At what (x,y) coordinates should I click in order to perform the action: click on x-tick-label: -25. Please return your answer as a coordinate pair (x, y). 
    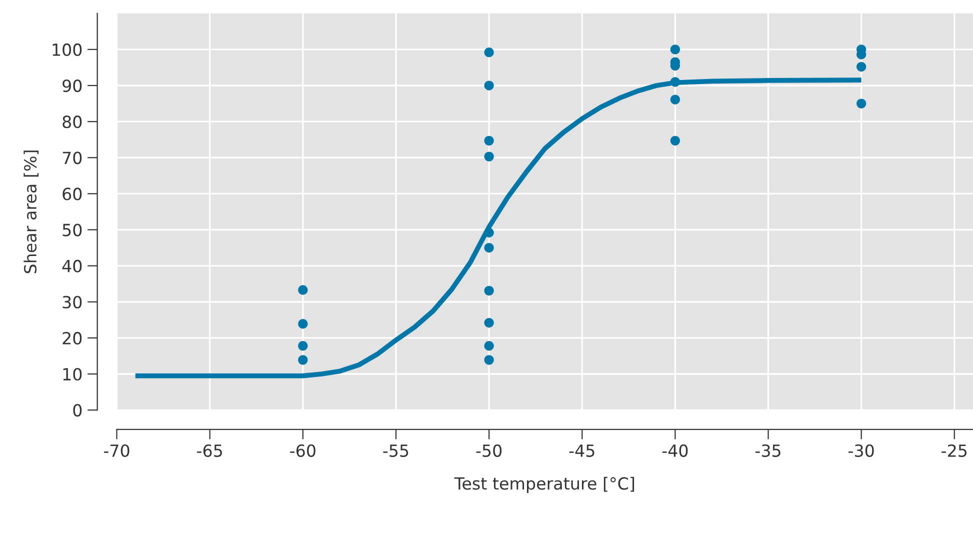
    Looking at the image, I should click on (954, 450).